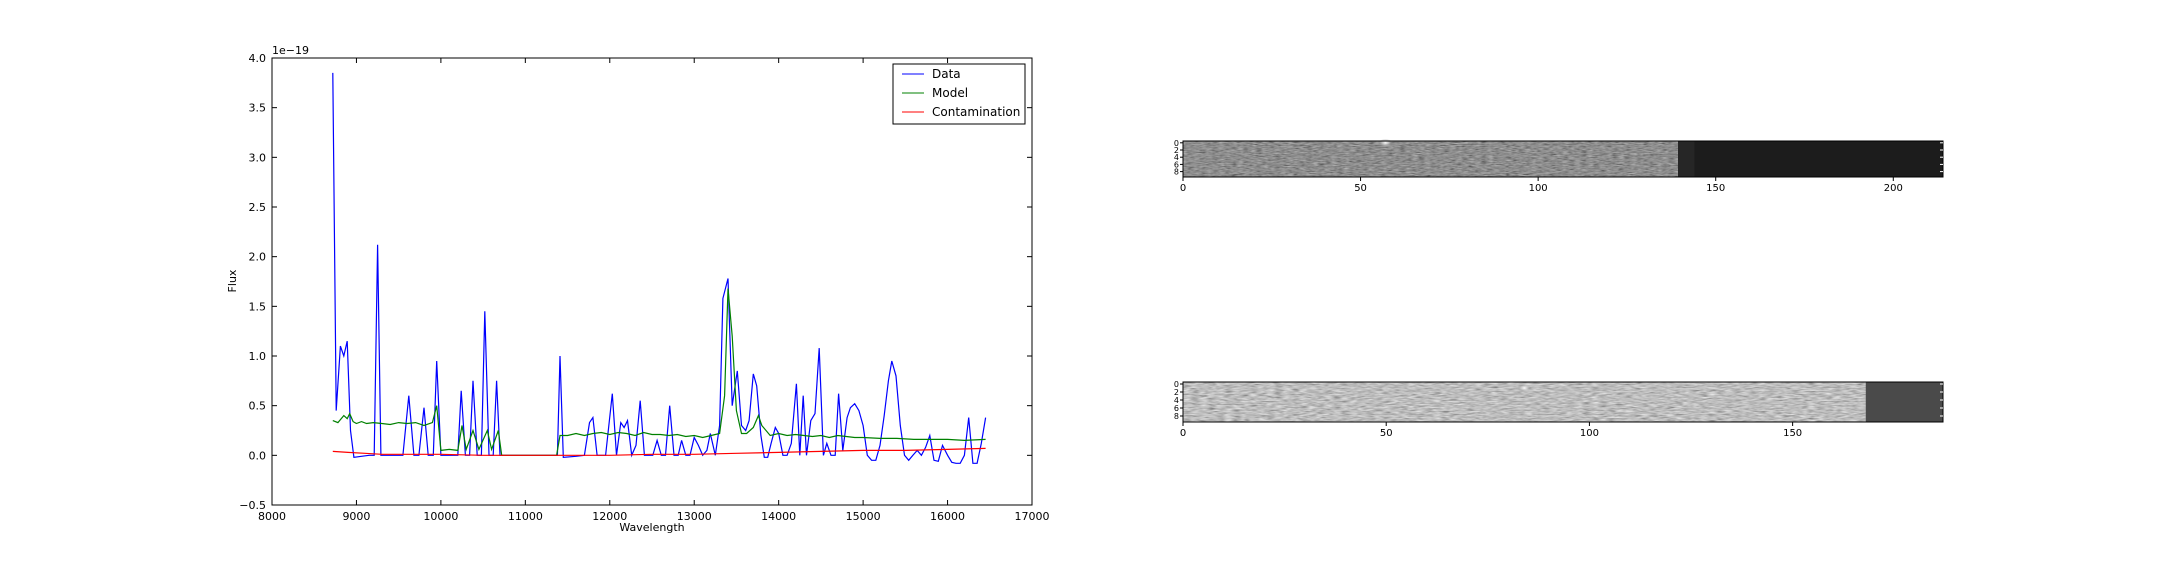  What do you see at coordinates (946, 74) in the screenshot?
I see `legend-label-data: Data` at bounding box center [946, 74].